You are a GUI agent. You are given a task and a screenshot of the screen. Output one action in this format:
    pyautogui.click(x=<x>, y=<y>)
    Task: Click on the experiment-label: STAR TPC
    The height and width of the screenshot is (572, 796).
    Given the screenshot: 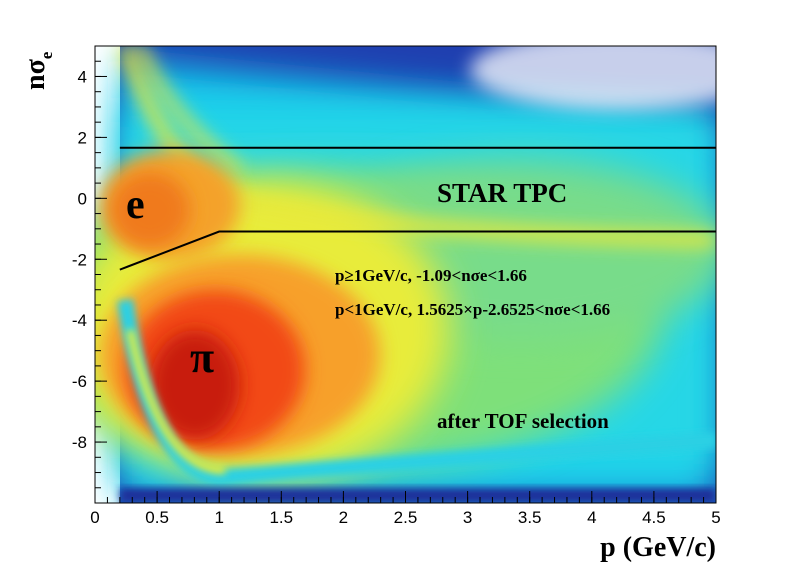 What is the action you would take?
    pyautogui.click(x=502, y=193)
    